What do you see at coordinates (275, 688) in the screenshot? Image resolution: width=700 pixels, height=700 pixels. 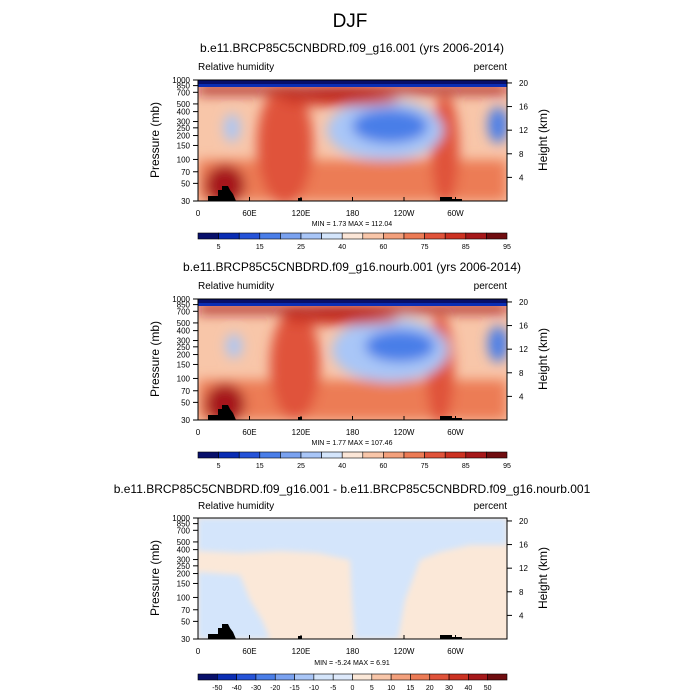 I see `colorbar-label: -20` at bounding box center [275, 688].